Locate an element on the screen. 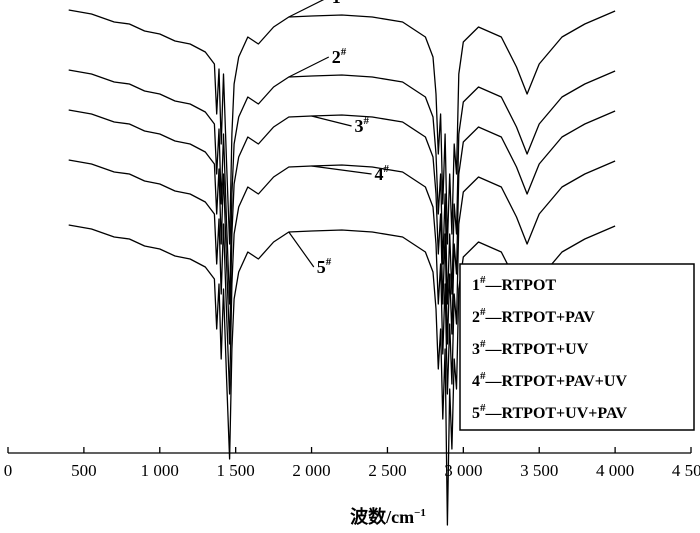  x-tick-label-1000: 1 000 is located at coordinates (160, 470).